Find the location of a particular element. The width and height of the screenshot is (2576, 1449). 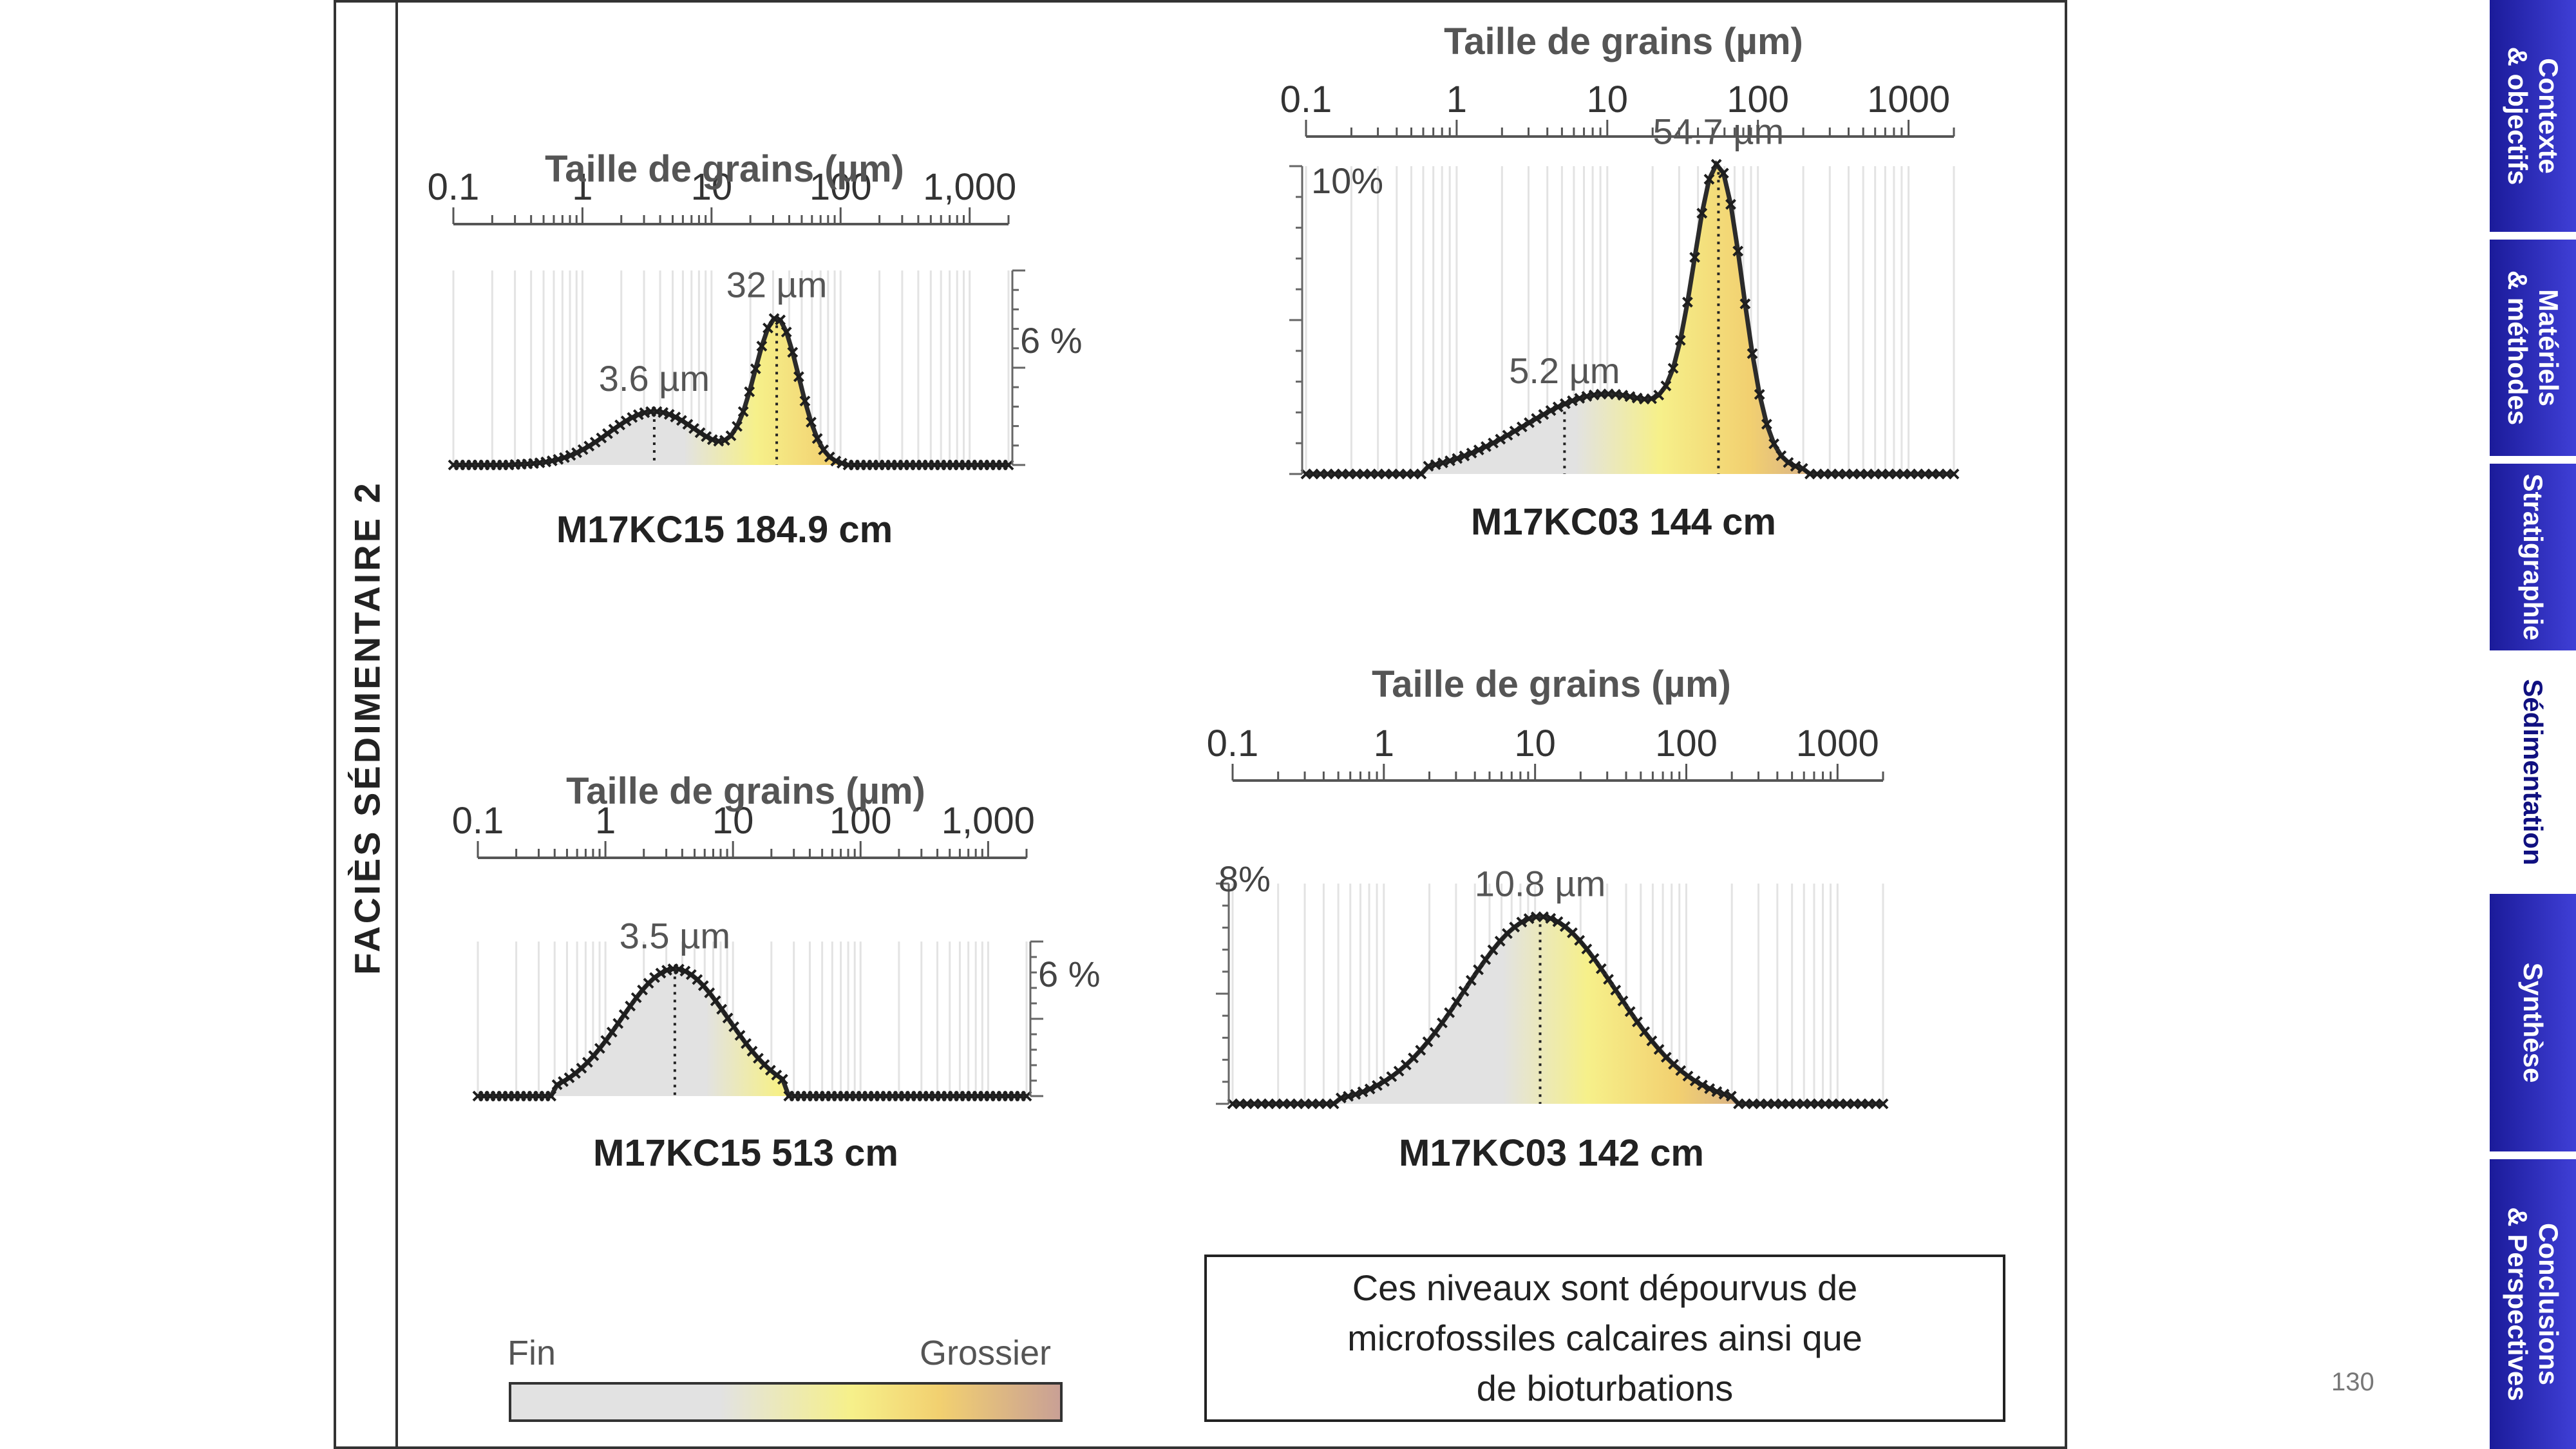

nav-tab-label: Conclusions & Perspectives is located at coordinates (2533, 1304).